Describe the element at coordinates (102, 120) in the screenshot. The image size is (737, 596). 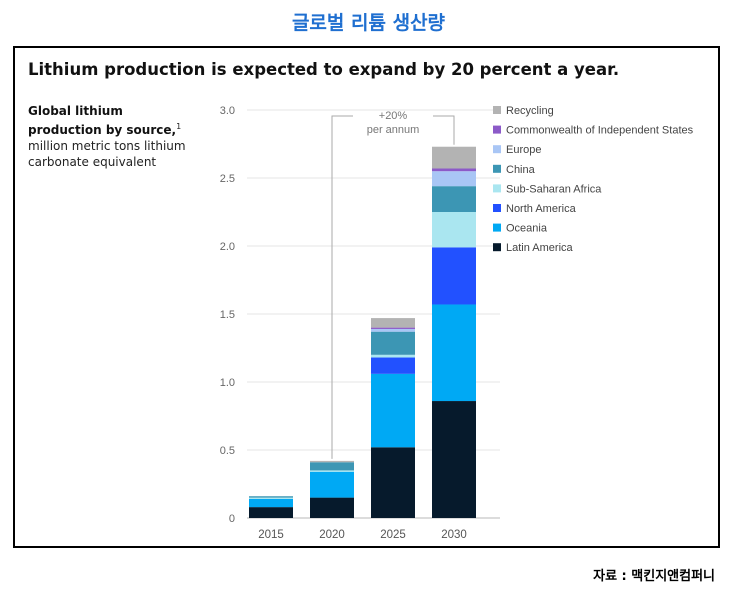
I see `y-axis-label-bold: Global lithium production by source,` at that location.